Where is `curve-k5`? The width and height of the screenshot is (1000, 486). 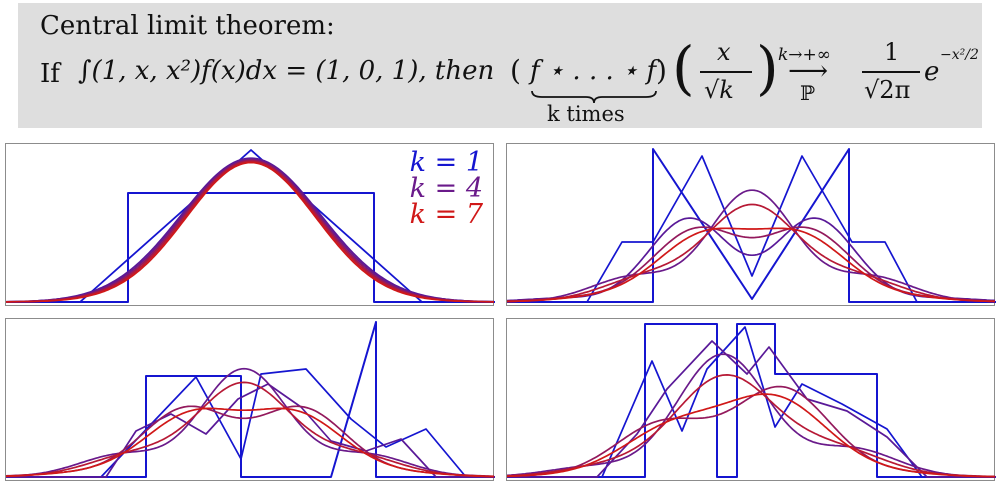
curve-k5 is located at coordinates (751, 431).